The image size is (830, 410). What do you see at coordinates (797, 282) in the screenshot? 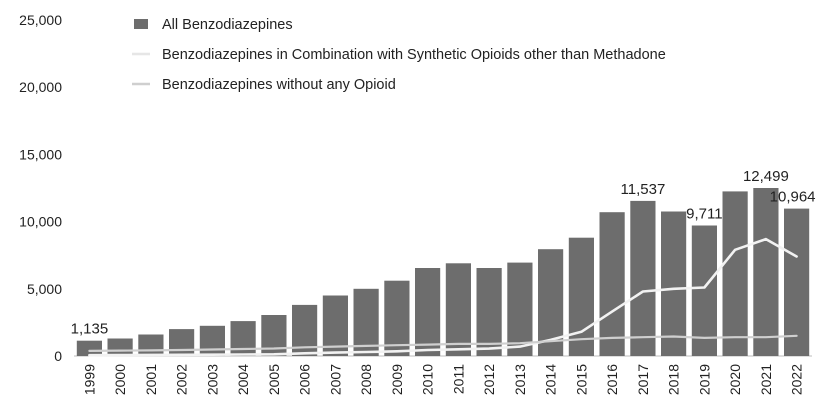
I see `bar-2022` at bounding box center [797, 282].